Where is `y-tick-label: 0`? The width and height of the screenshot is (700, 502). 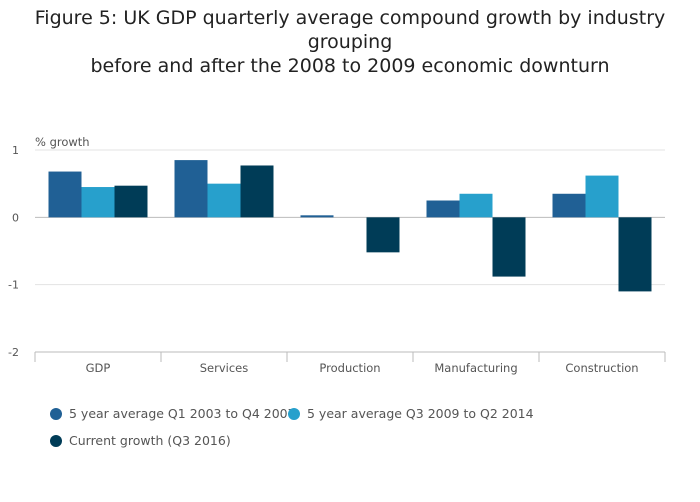 y-tick-label: 0 is located at coordinates (15, 217).